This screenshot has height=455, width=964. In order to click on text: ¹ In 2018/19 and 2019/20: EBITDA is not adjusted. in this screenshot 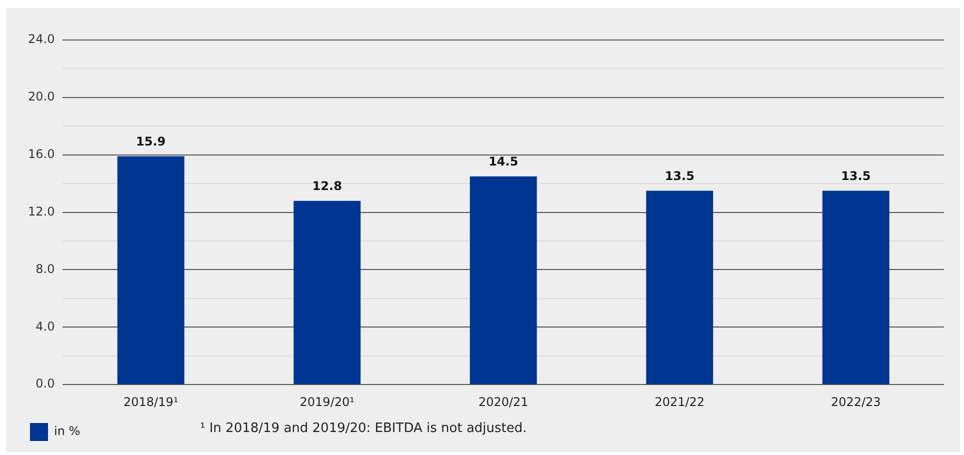, I will do `click(363, 428)`.